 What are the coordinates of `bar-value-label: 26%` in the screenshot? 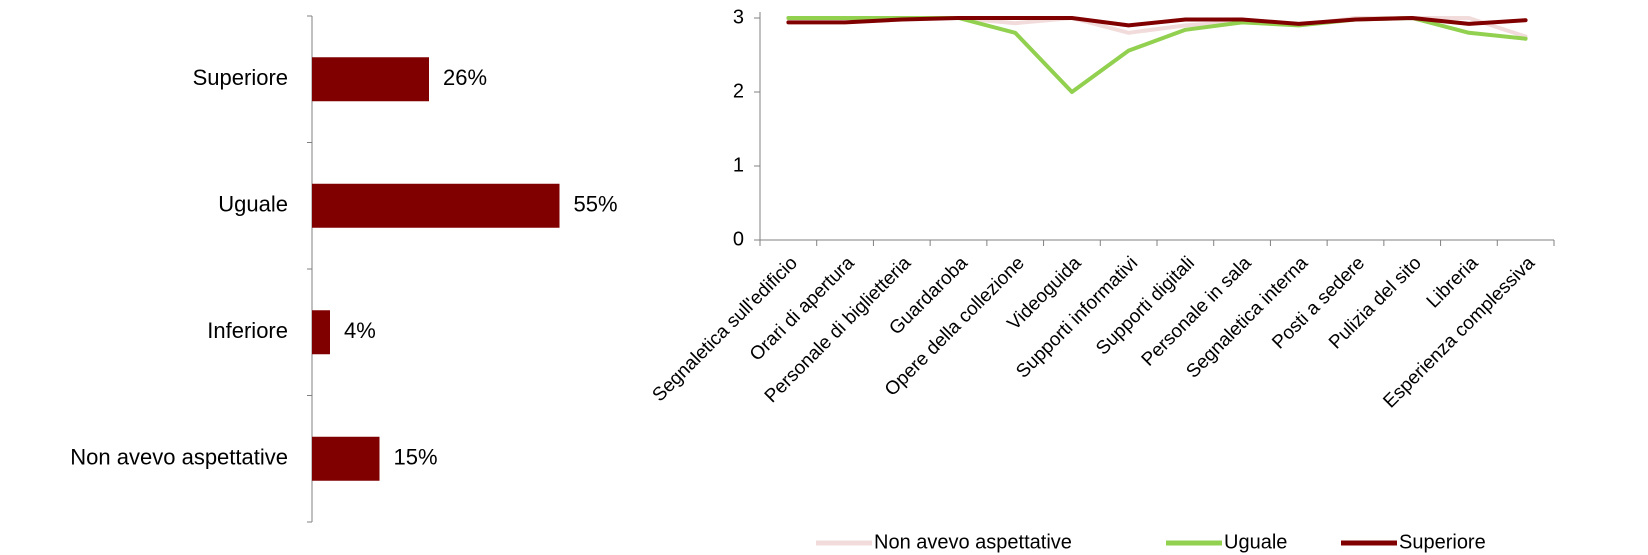 It's located at (465, 77).